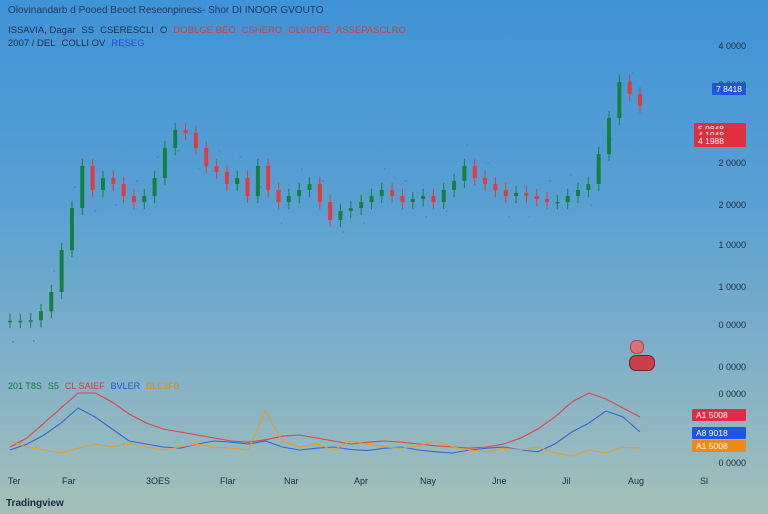 This screenshot has width=768, height=514. Describe the element at coordinates (704, 481) in the screenshot. I see `time-axis-label: Sl` at that location.